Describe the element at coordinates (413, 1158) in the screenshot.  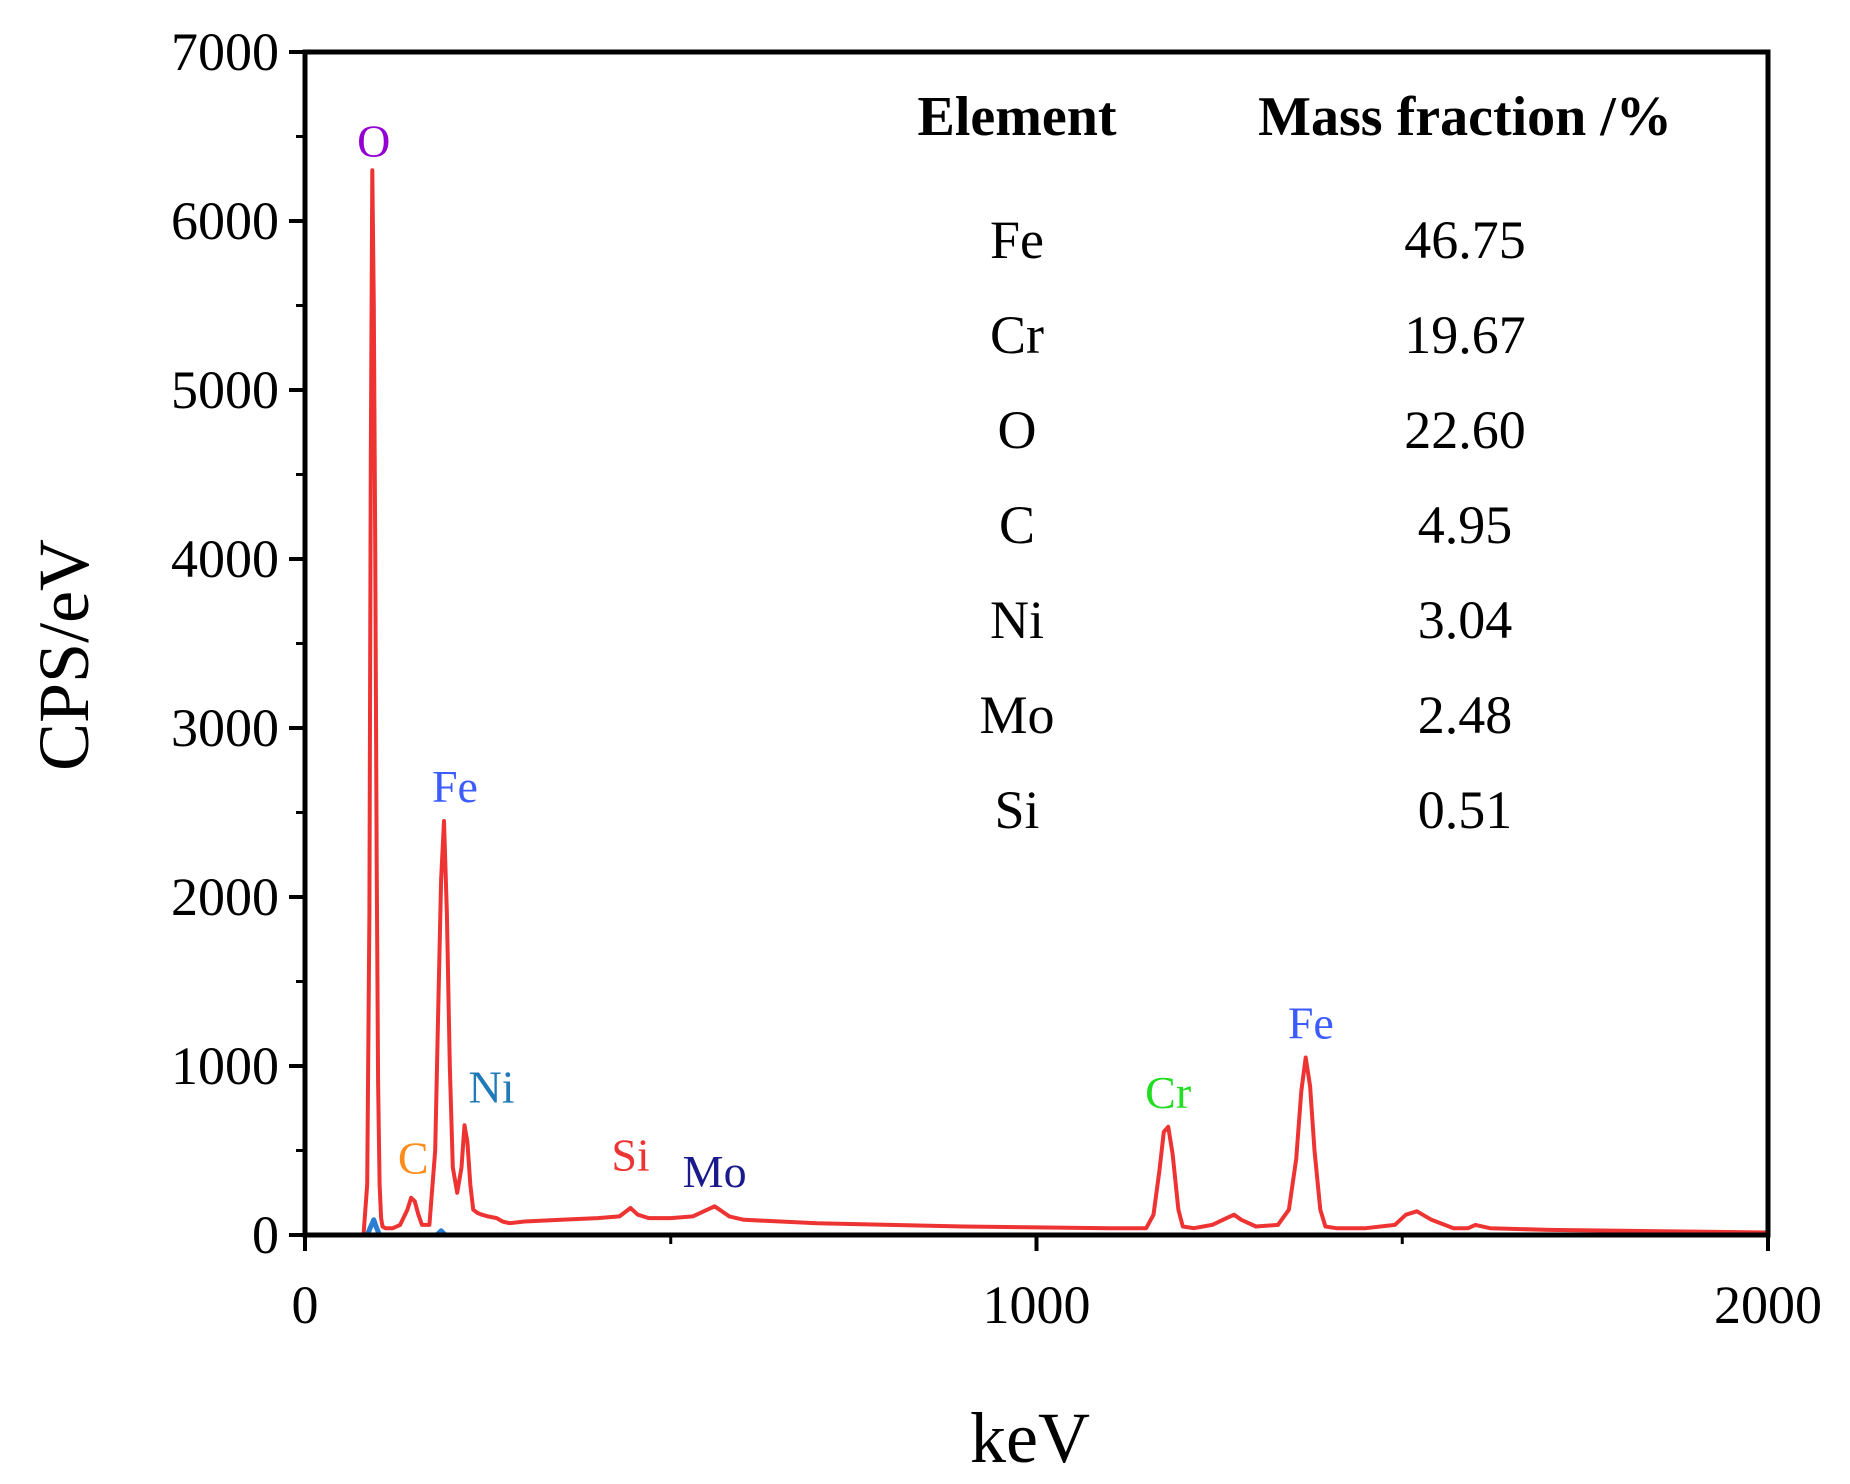
I see `peak-label-c: C` at that location.